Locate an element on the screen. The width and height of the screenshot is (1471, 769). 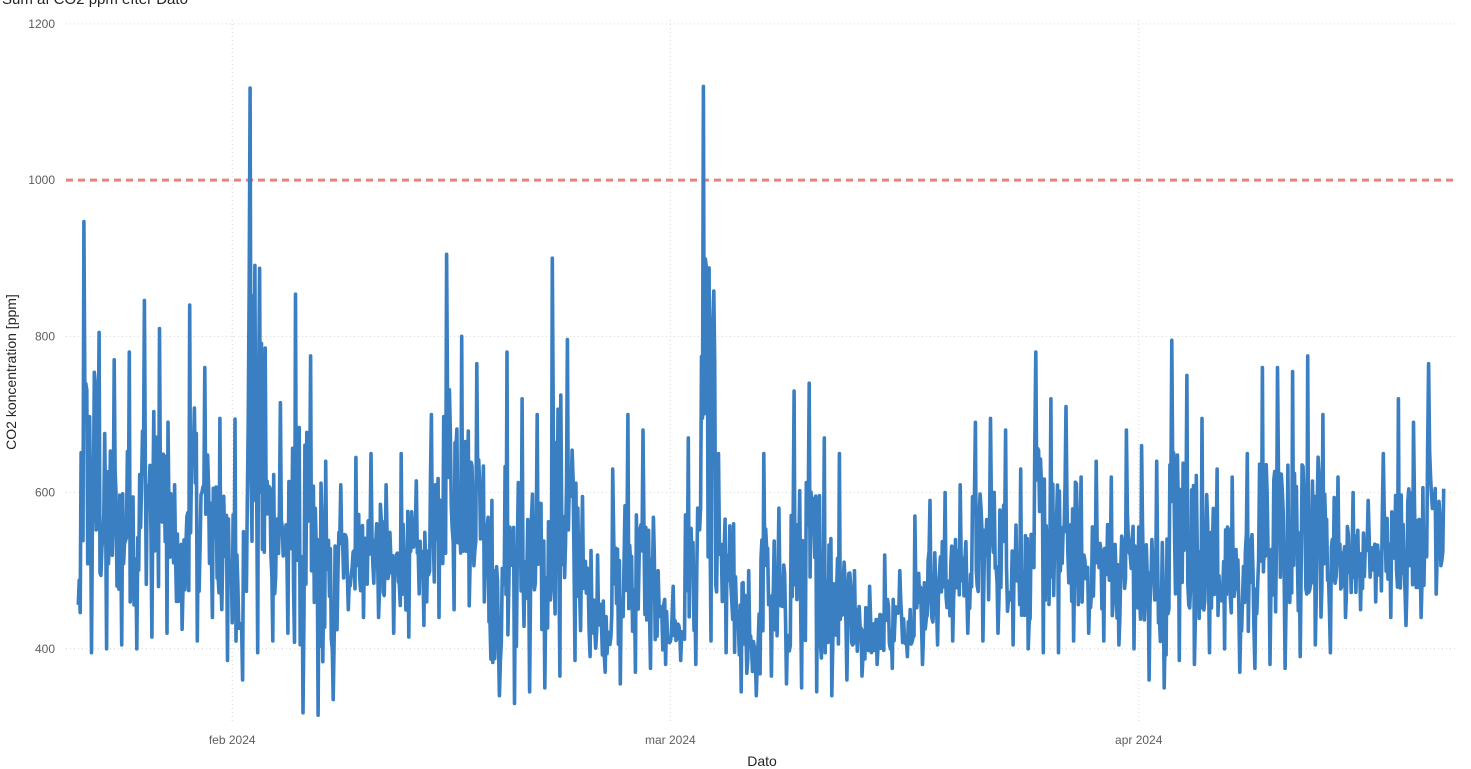
y-tick-label: 400 is located at coordinates (45, 649).